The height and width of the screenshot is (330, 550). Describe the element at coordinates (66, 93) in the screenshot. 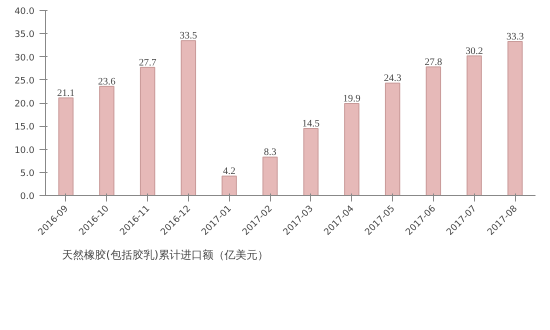

I see `data-label: 21.1` at that location.